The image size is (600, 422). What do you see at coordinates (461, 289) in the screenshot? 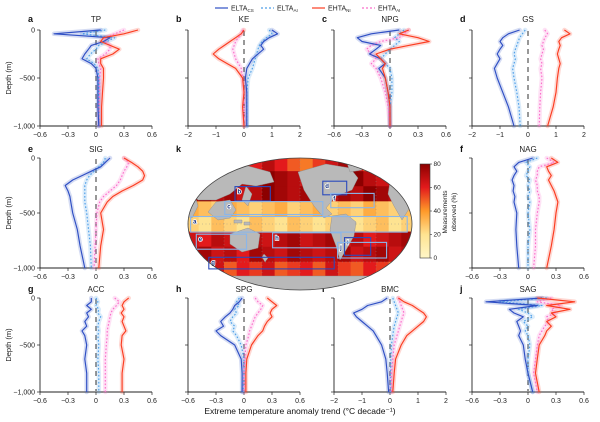
I see `panel-letter: j` at bounding box center [461, 289].